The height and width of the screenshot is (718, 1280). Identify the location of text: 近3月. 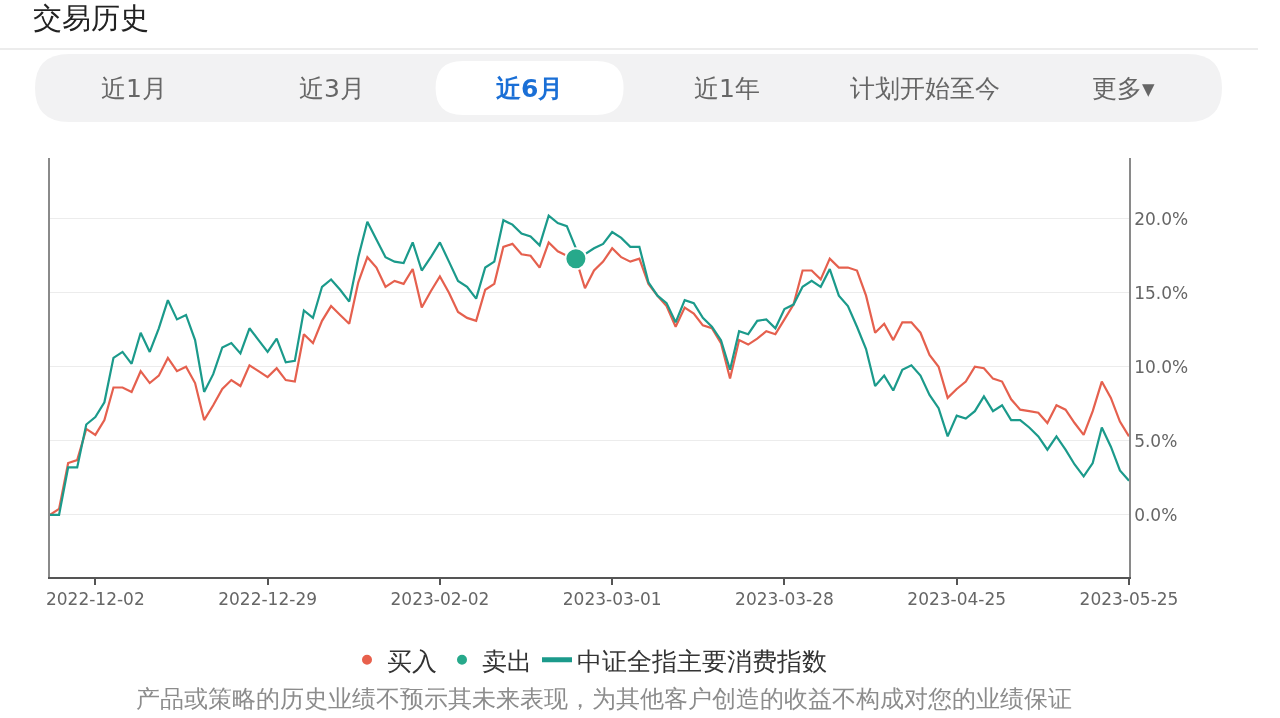
(332, 88).